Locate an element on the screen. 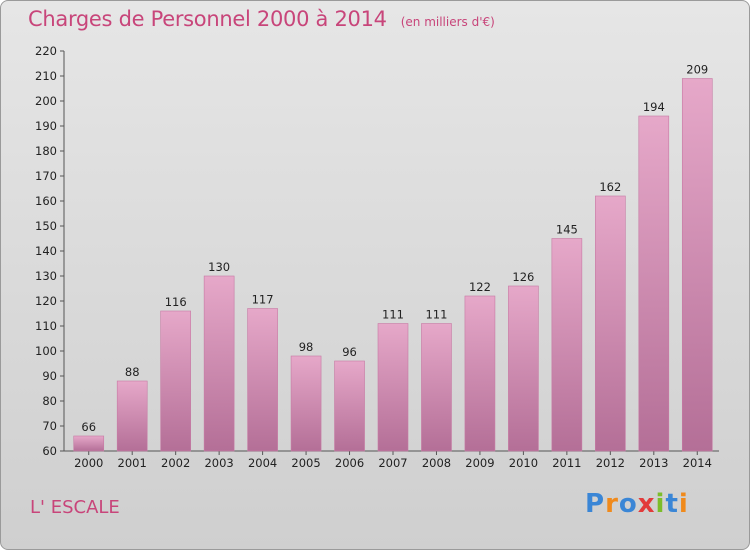 The height and width of the screenshot is (550, 750). data-label: 122 is located at coordinates (480, 287).